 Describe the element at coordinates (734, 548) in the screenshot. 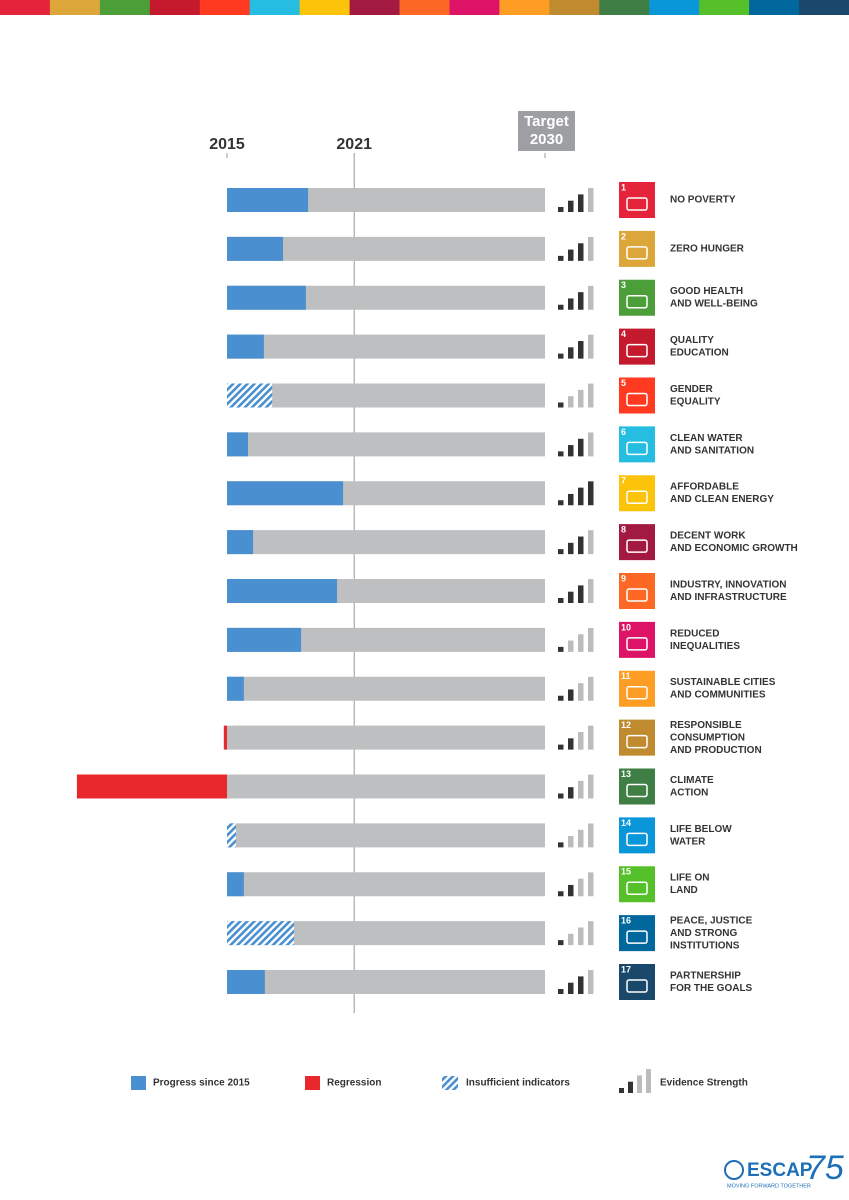

I see `goal-name: AND ECONOMIC GROWTH` at that location.